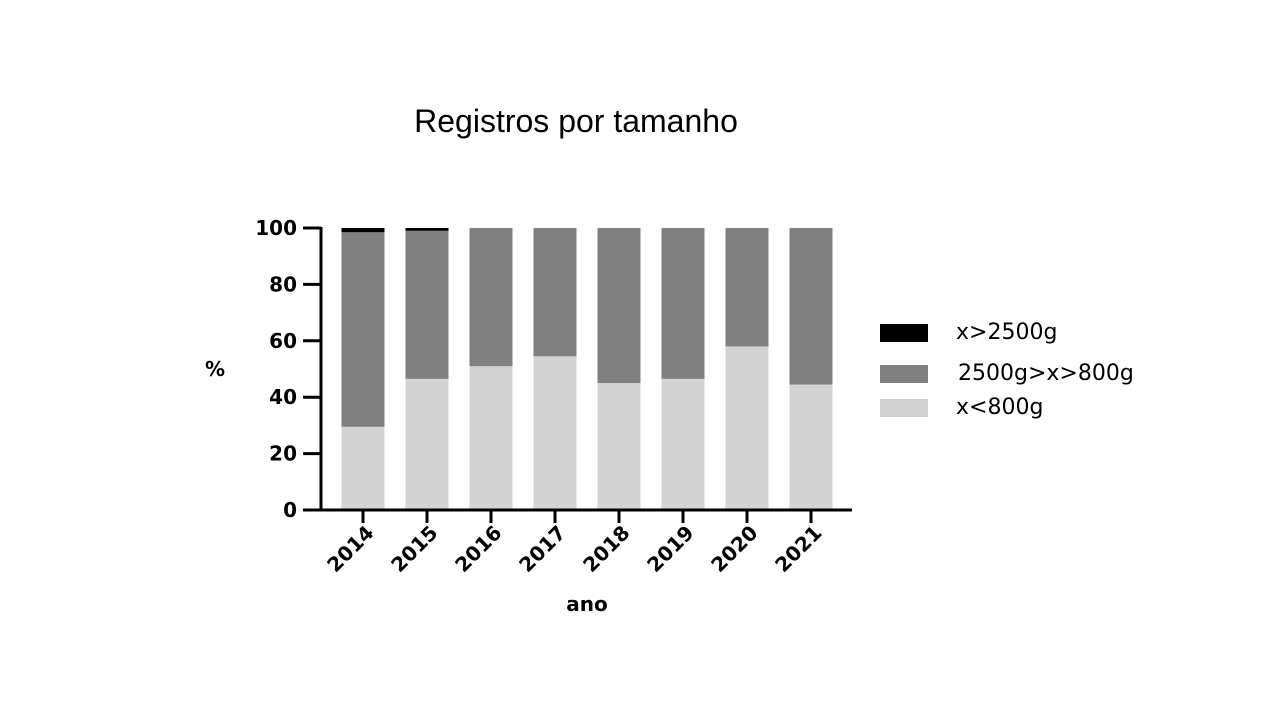 The image size is (1280, 720). I want to click on y-axis-label: %, so click(215, 369).